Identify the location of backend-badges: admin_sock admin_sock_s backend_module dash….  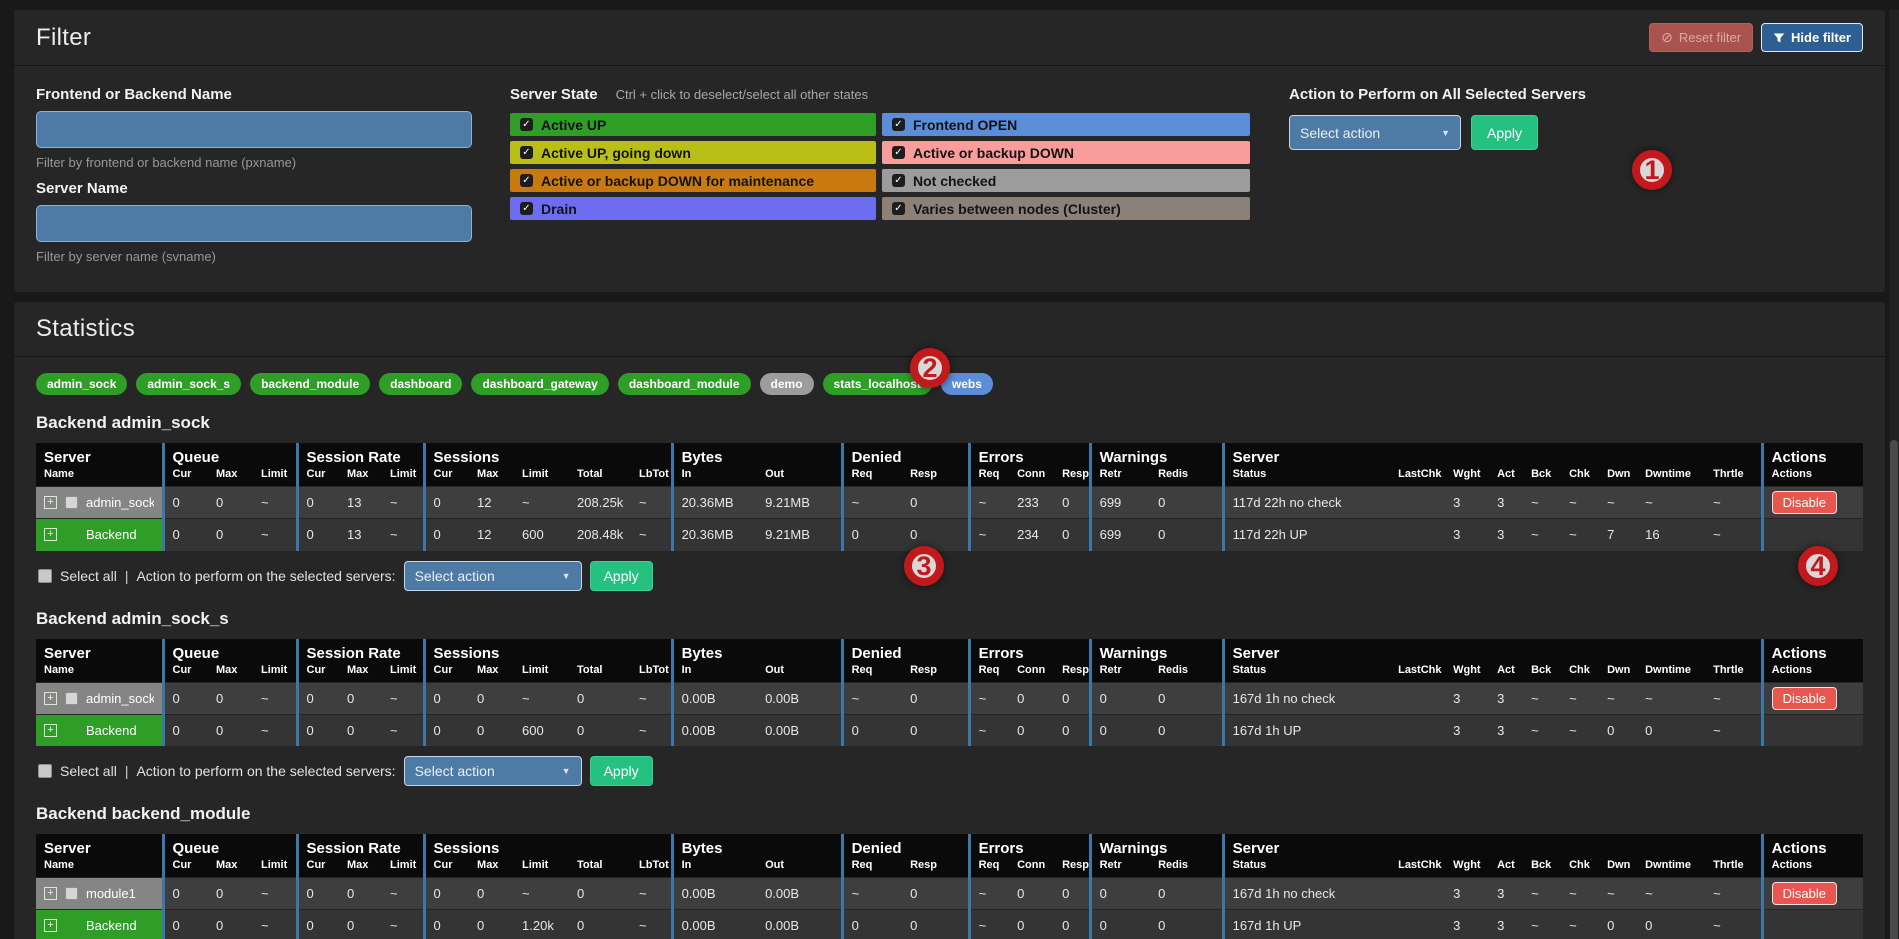
(949, 384).